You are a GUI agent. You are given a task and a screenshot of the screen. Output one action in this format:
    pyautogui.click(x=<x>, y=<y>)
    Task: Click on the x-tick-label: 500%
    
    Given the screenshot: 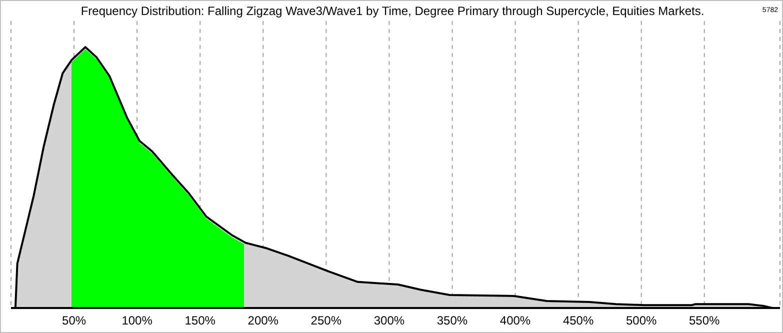 What is the action you would take?
    pyautogui.click(x=641, y=321)
    